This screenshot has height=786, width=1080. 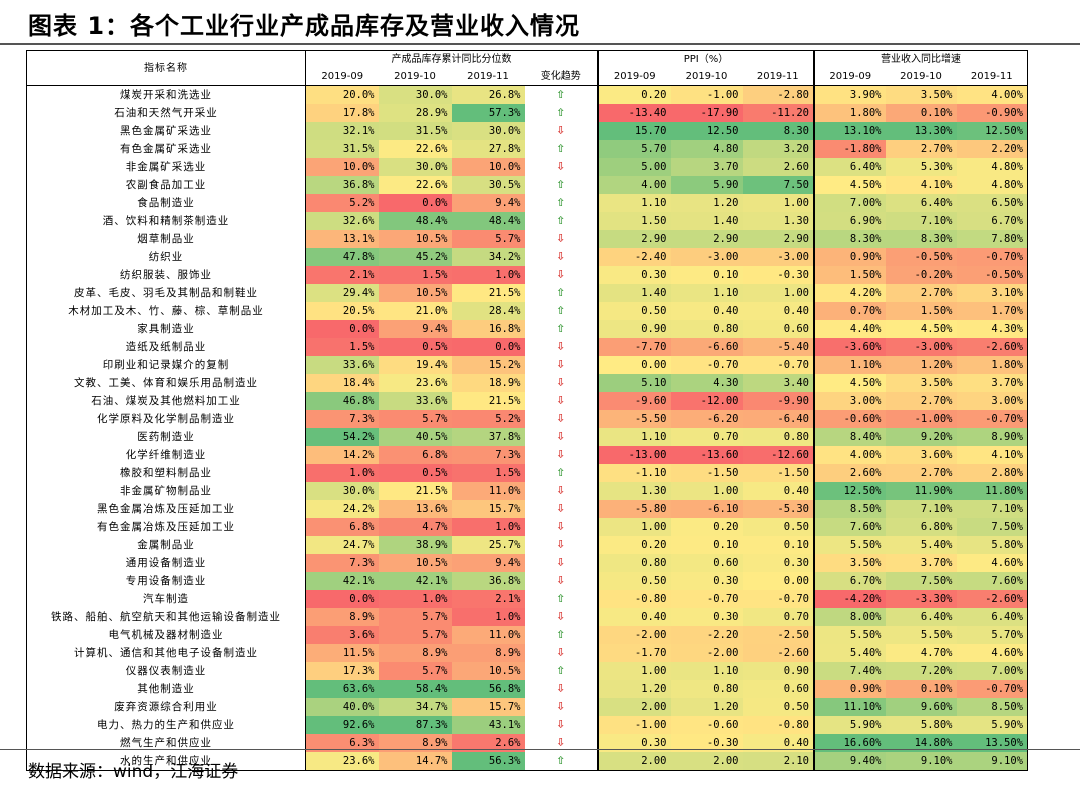 What do you see at coordinates (778, 455) in the screenshot?
I see `ppi-cell: -12.60` at bounding box center [778, 455].